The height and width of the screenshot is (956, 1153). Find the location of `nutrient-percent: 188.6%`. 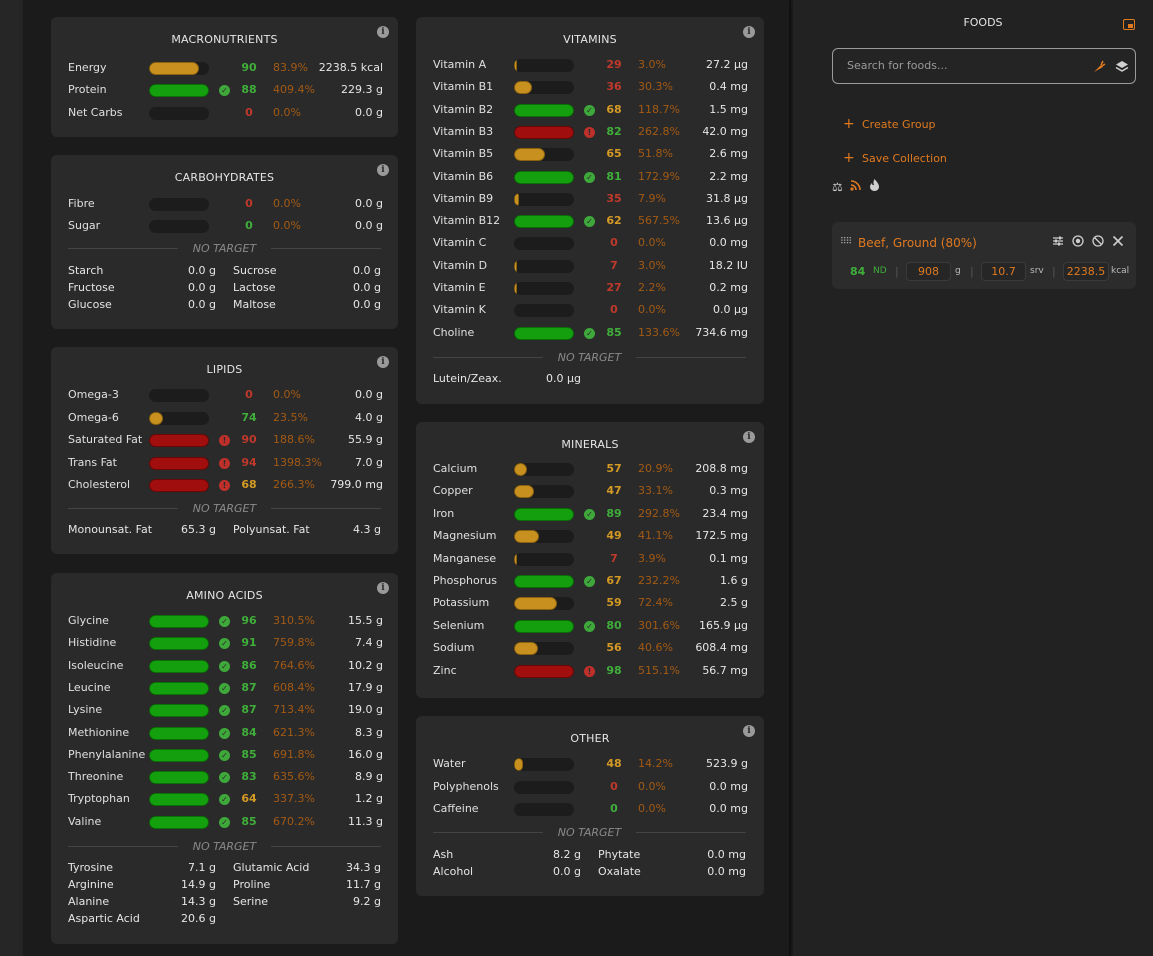

nutrient-percent: 188.6% is located at coordinates (294, 439).